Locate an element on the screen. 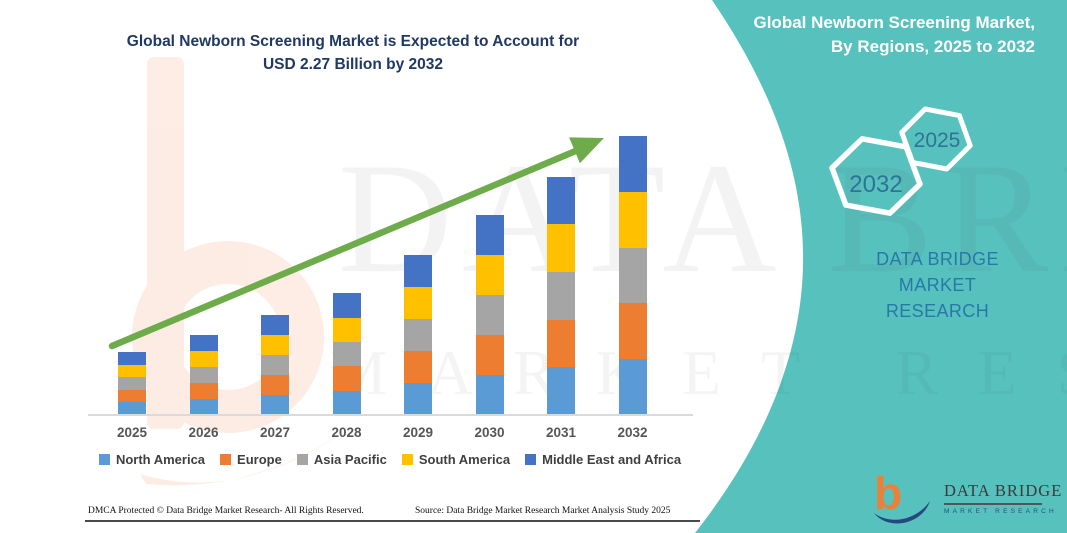  bar-segment-2027-asia-pacific is located at coordinates (275, 365).